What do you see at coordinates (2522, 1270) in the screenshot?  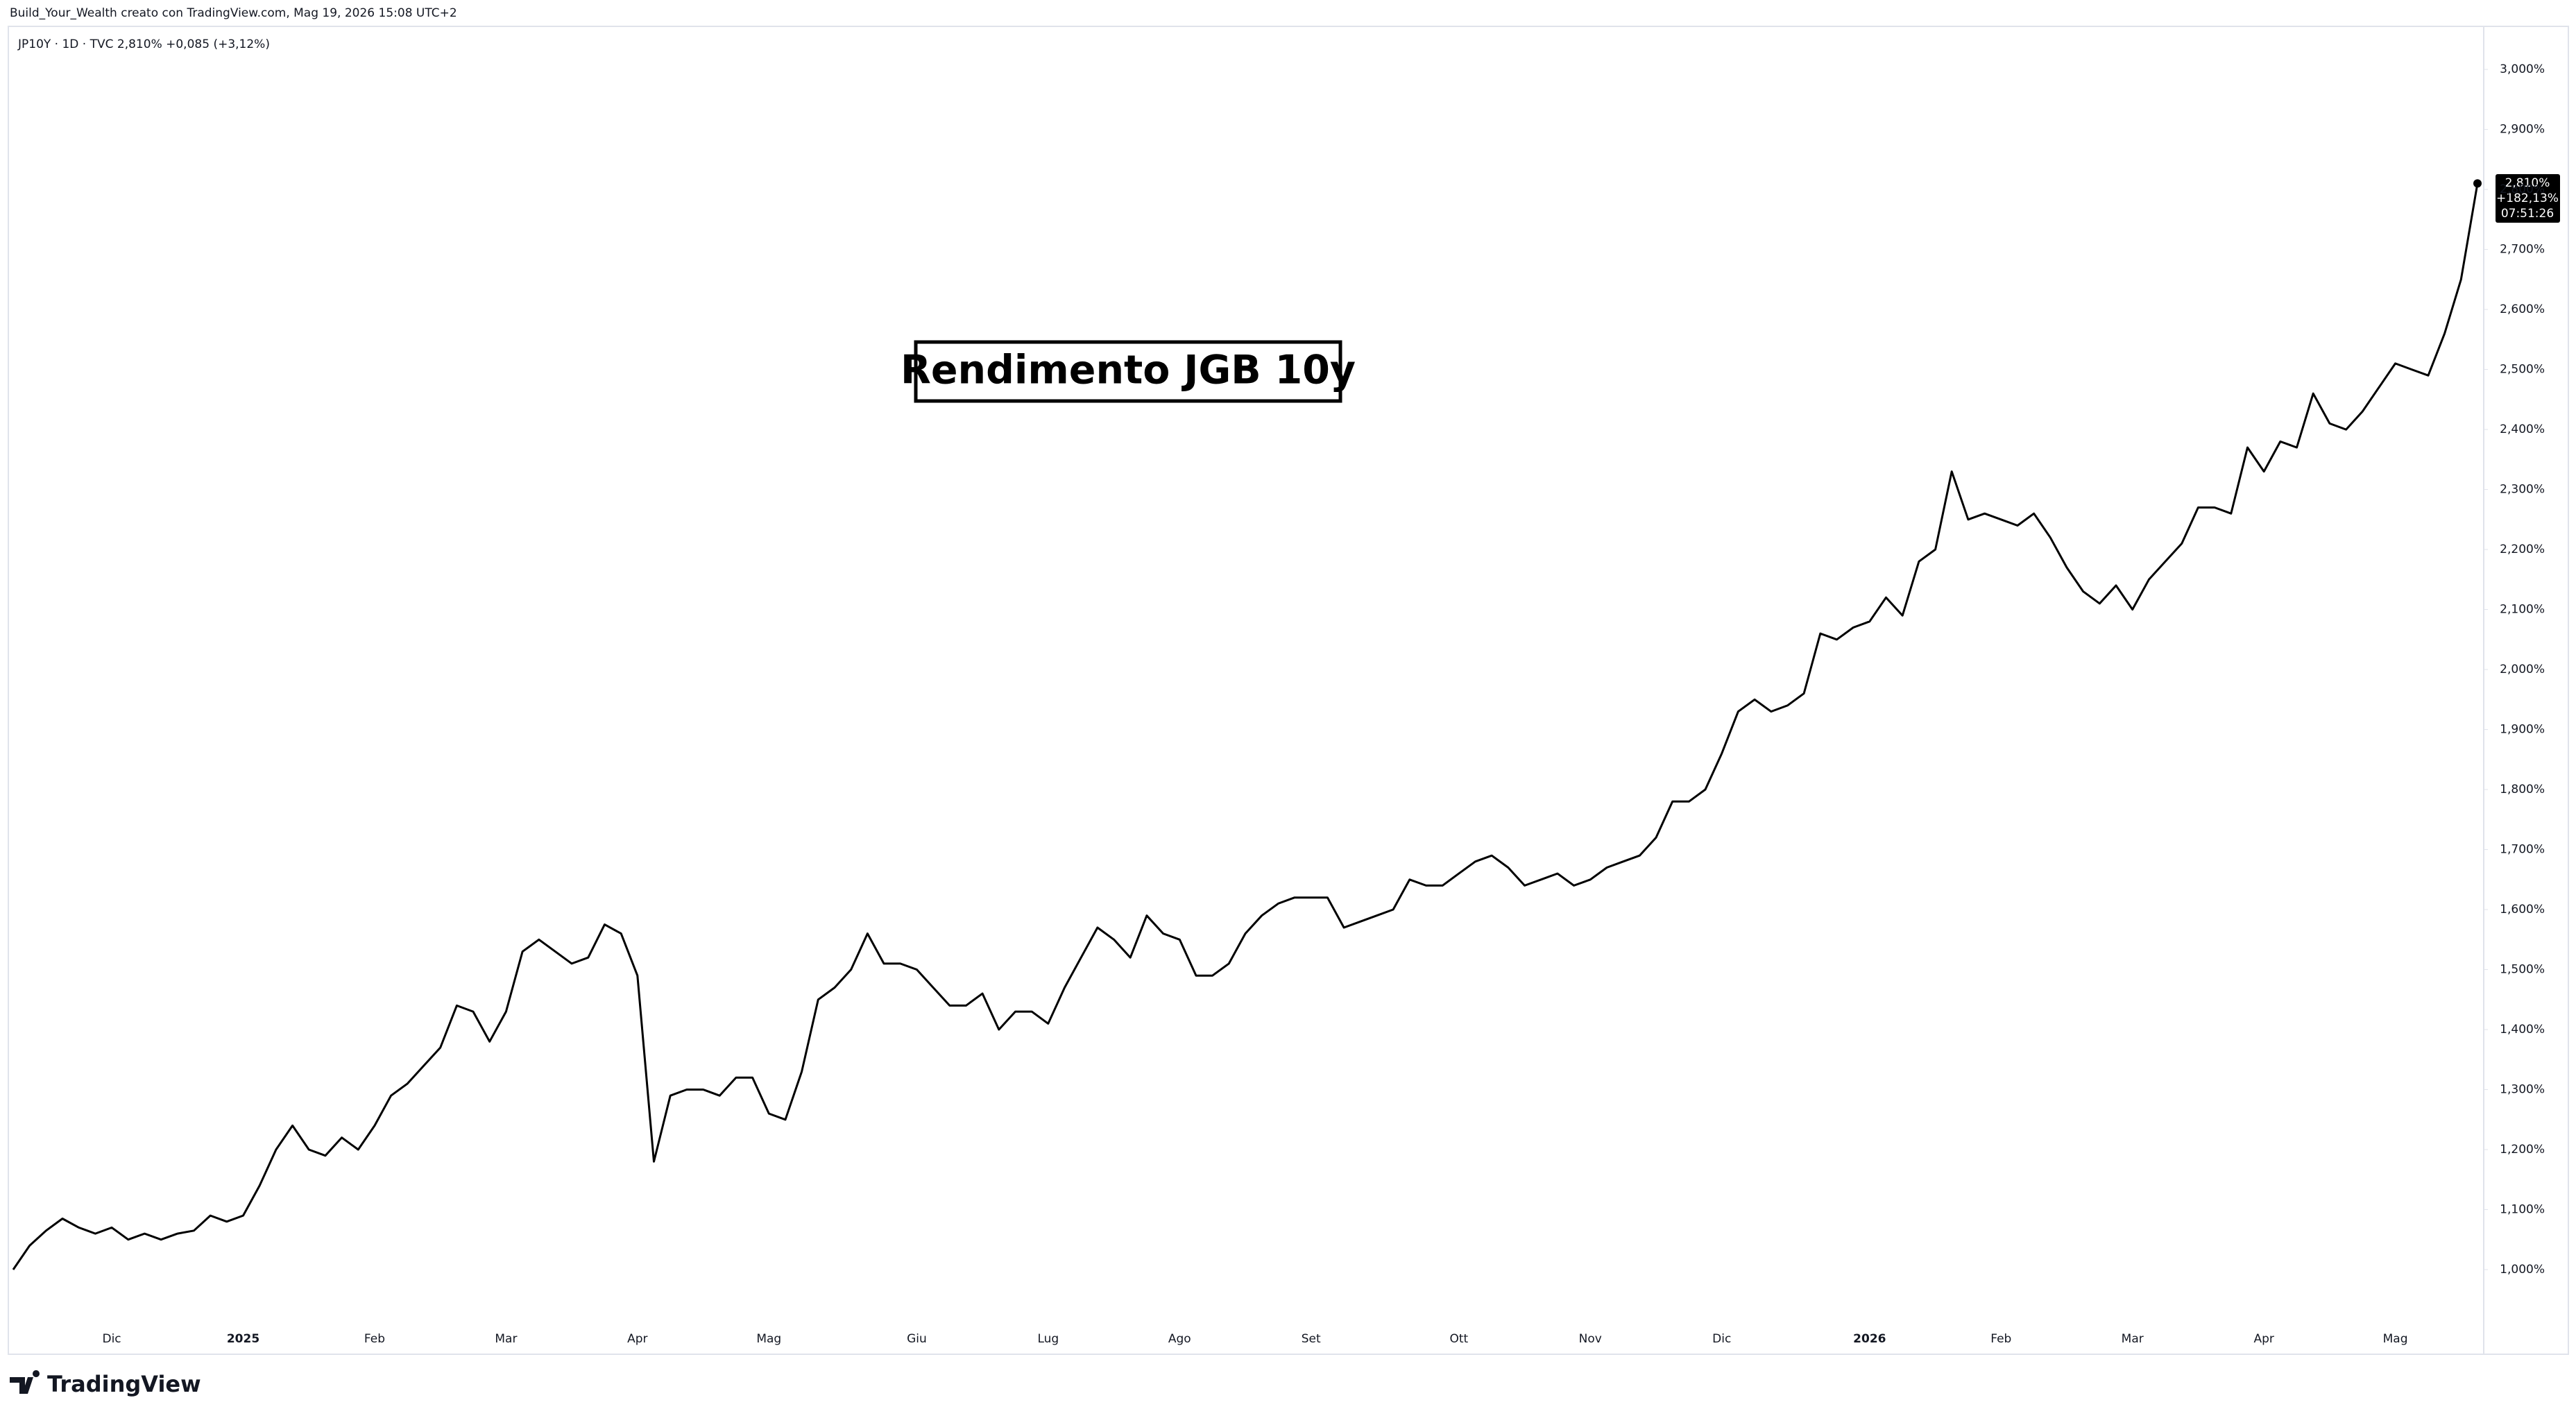 I see `y-tick-label: 1,000%` at bounding box center [2522, 1270].